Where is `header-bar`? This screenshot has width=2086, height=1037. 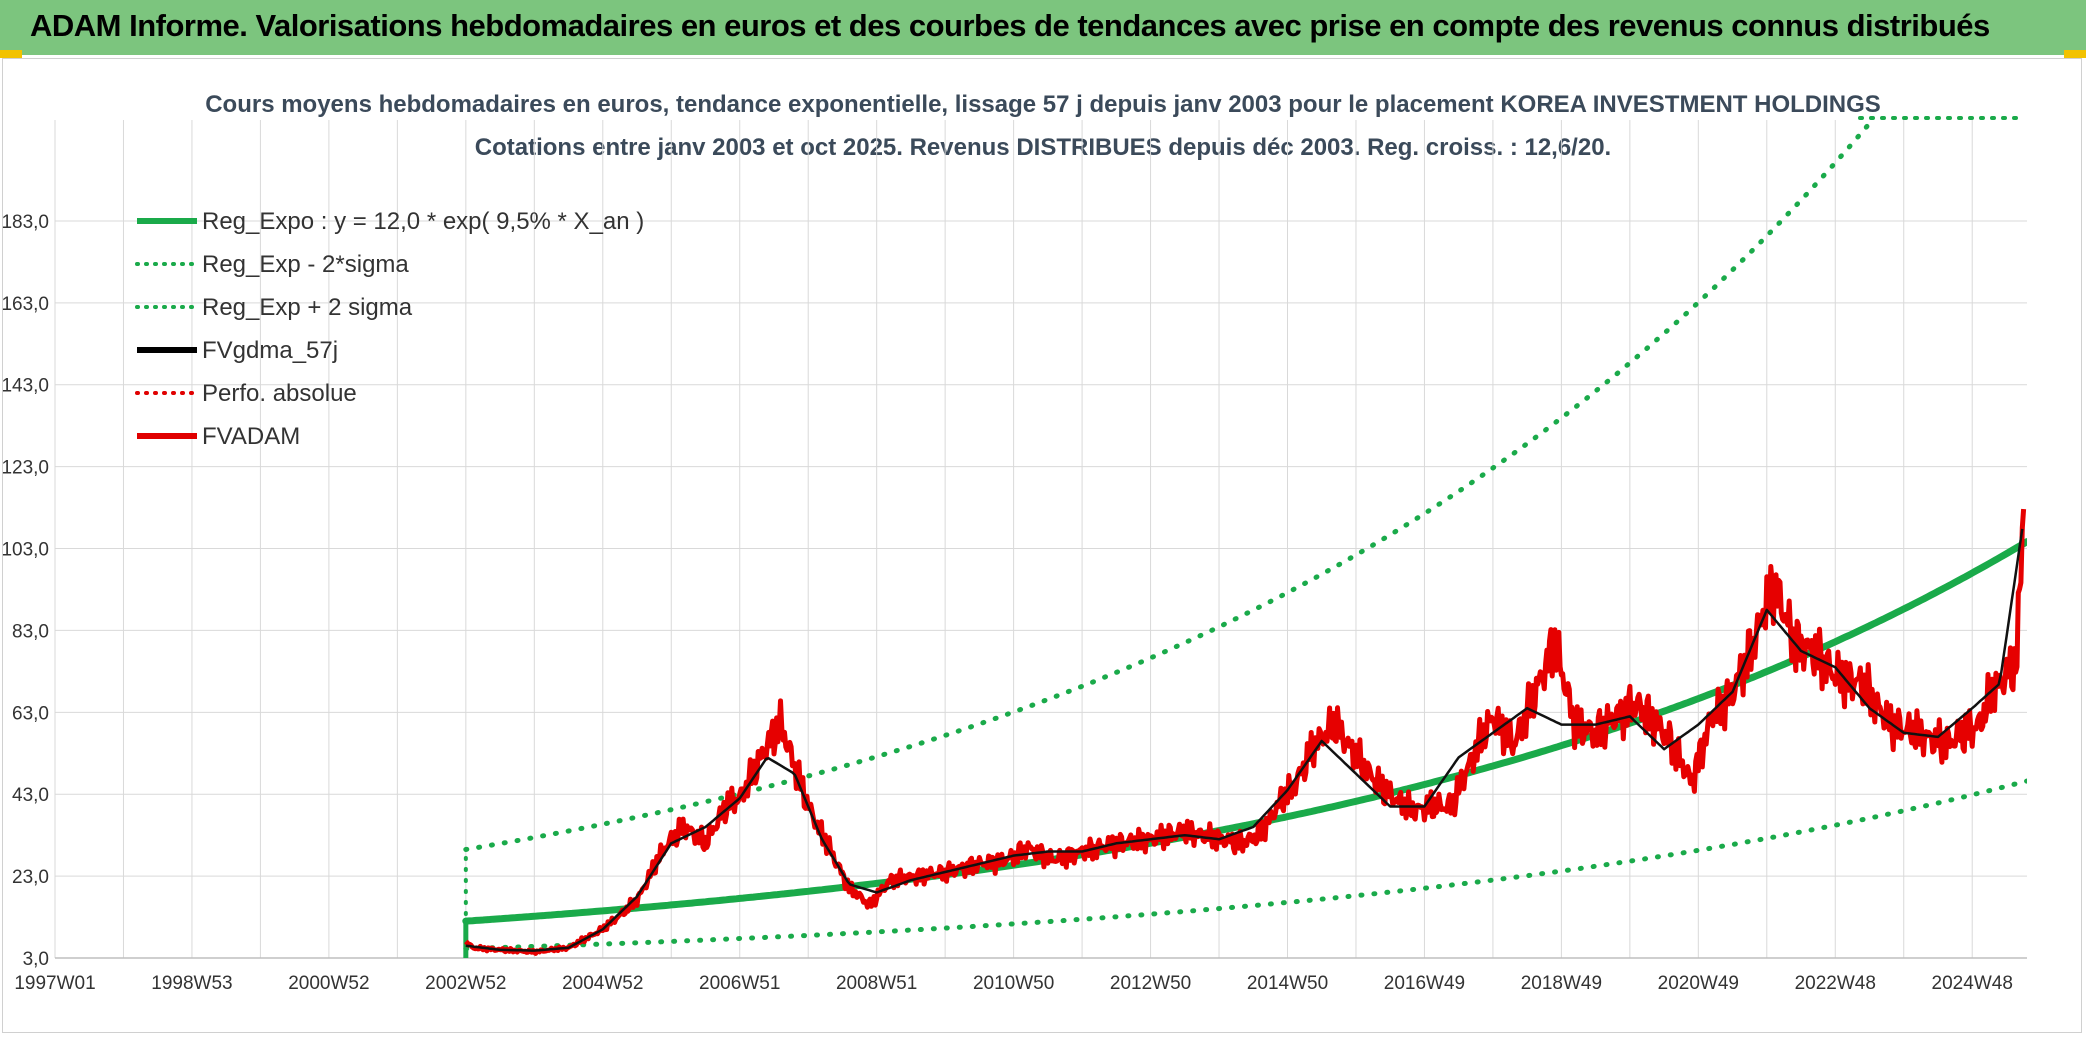 header-bar is located at coordinates (1043, 27).